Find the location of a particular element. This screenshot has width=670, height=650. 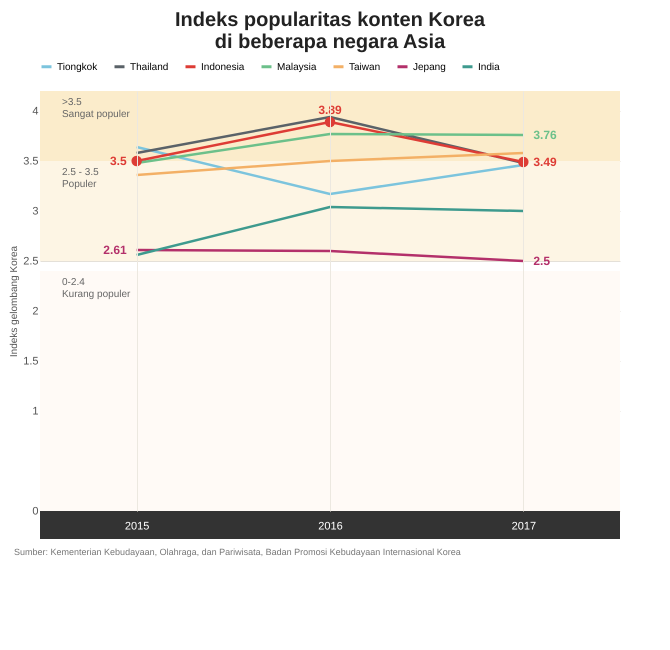

data-label: 3.49 is located at coordinates (545, 162).